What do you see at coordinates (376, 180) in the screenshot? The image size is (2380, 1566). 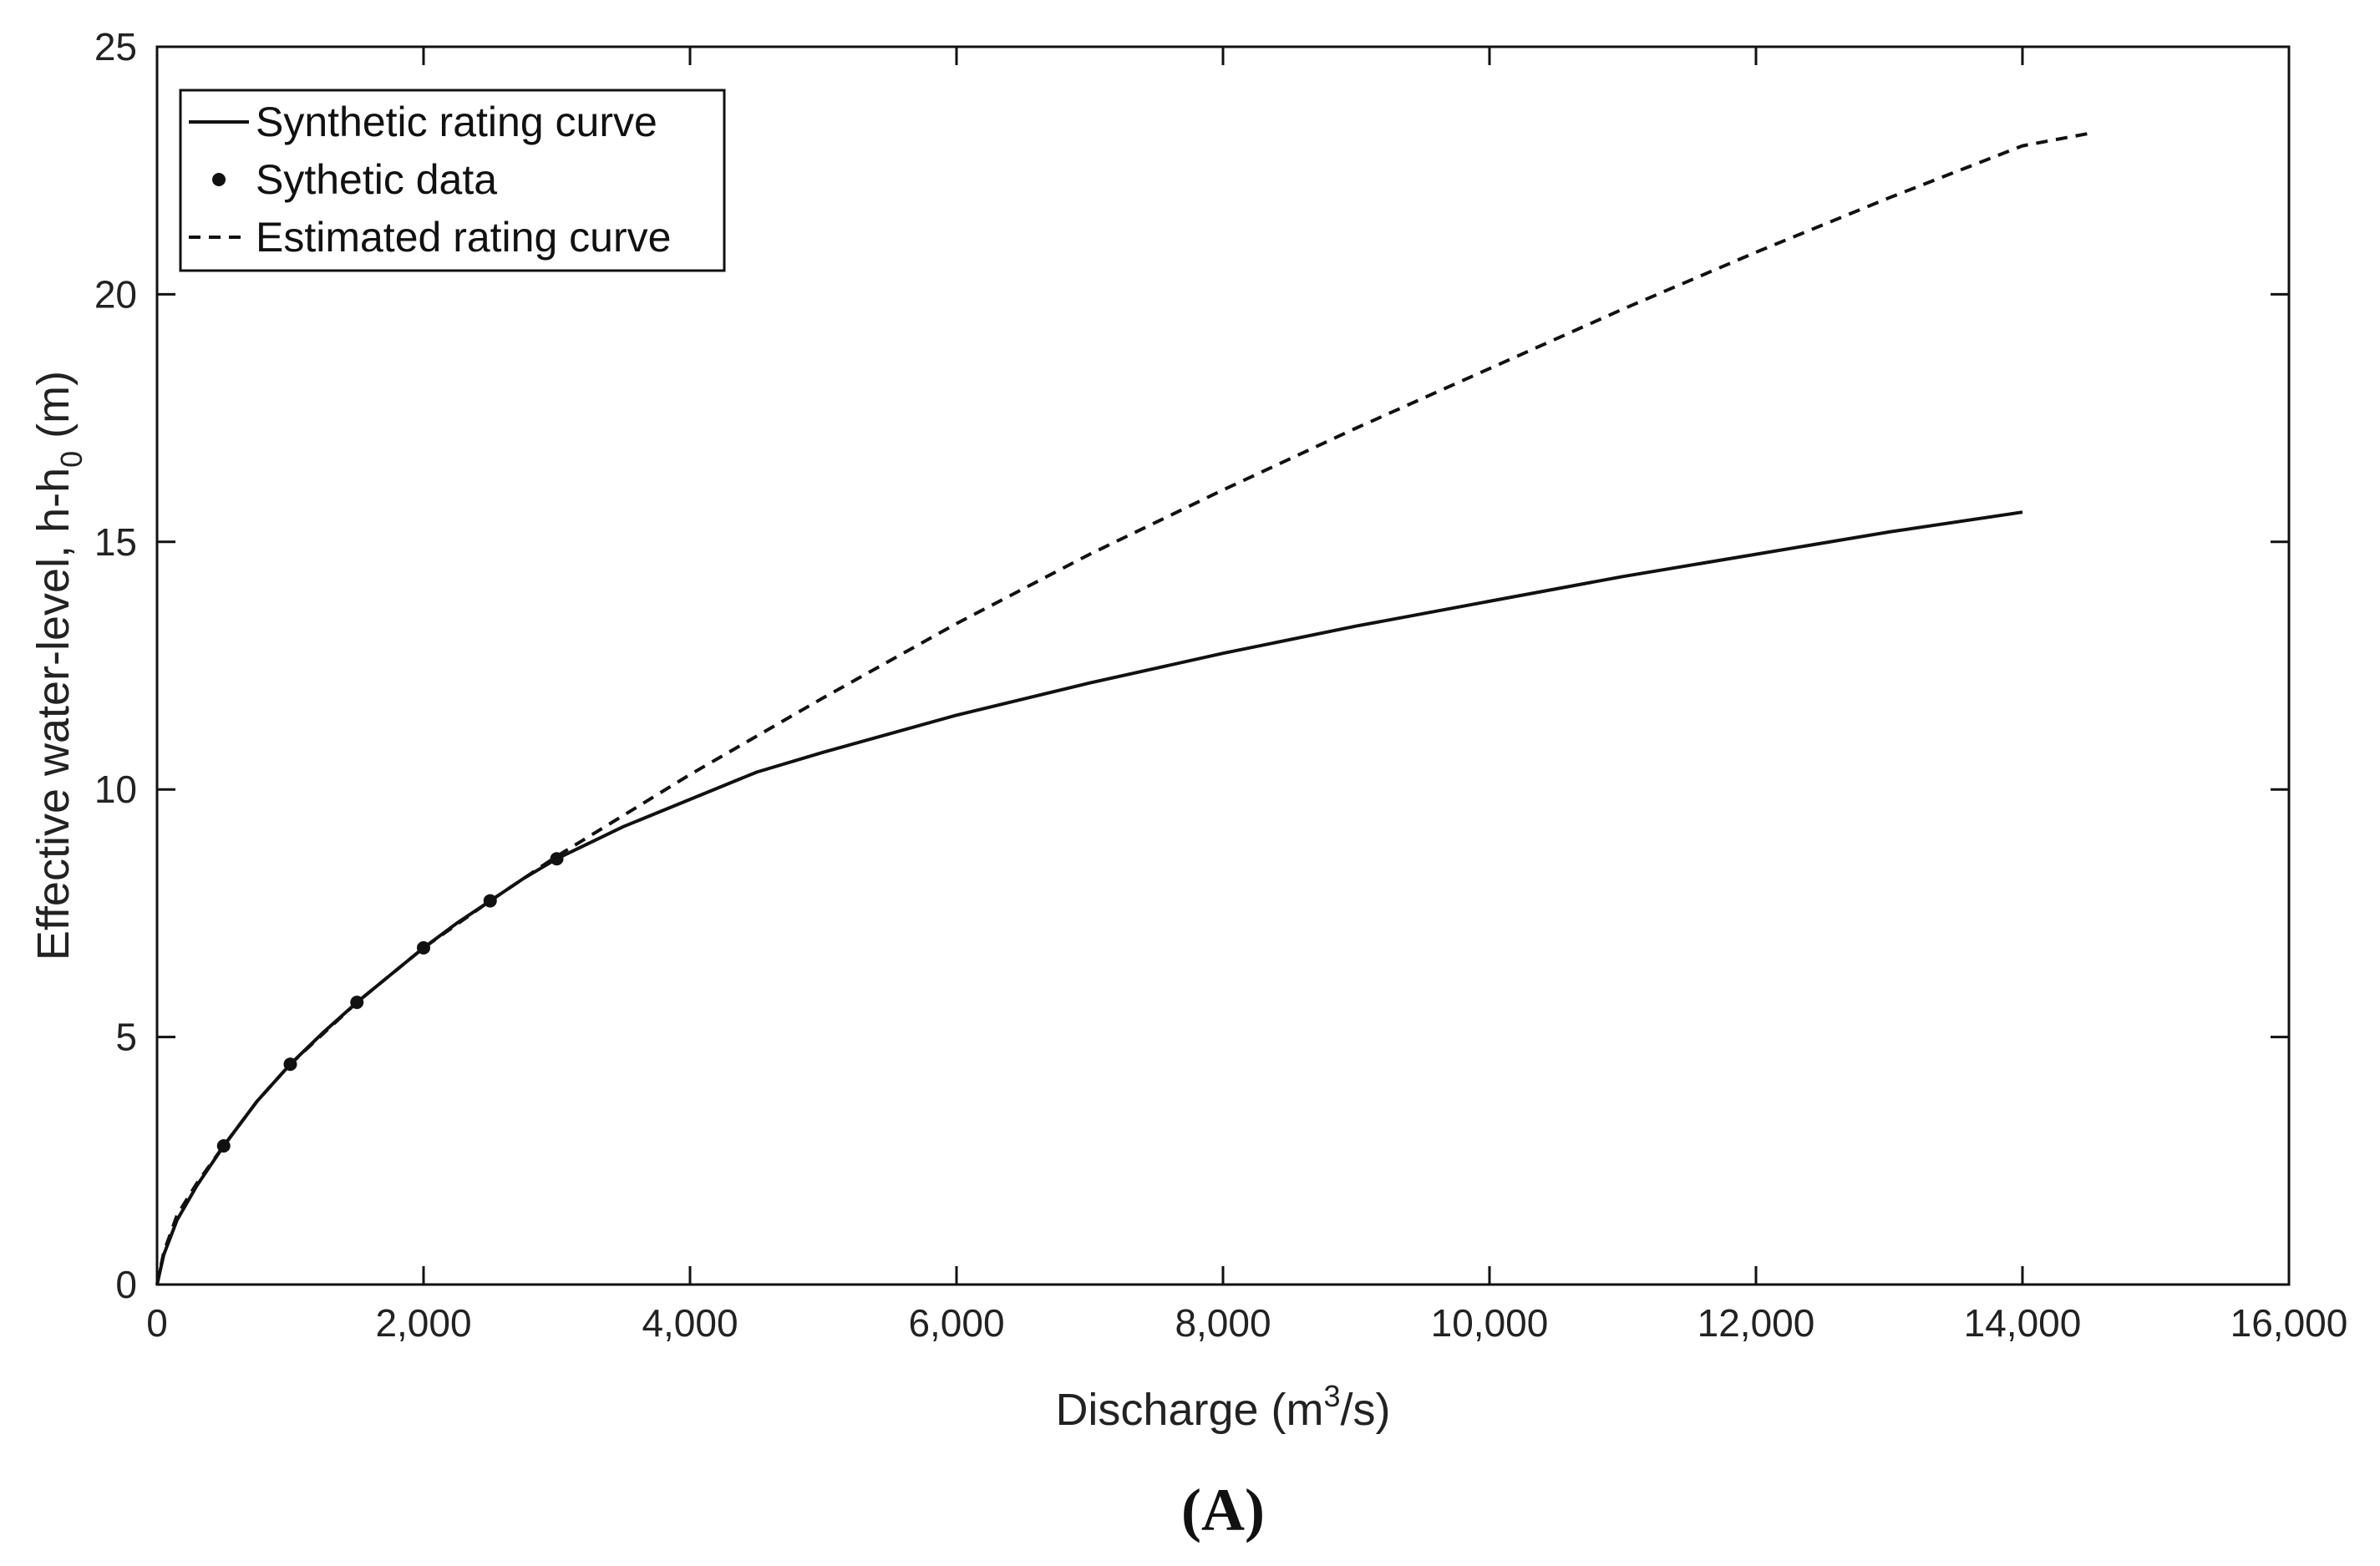 I see `legend-label-sythetic-data: Sythetic data` at bounding box center [376, 180].